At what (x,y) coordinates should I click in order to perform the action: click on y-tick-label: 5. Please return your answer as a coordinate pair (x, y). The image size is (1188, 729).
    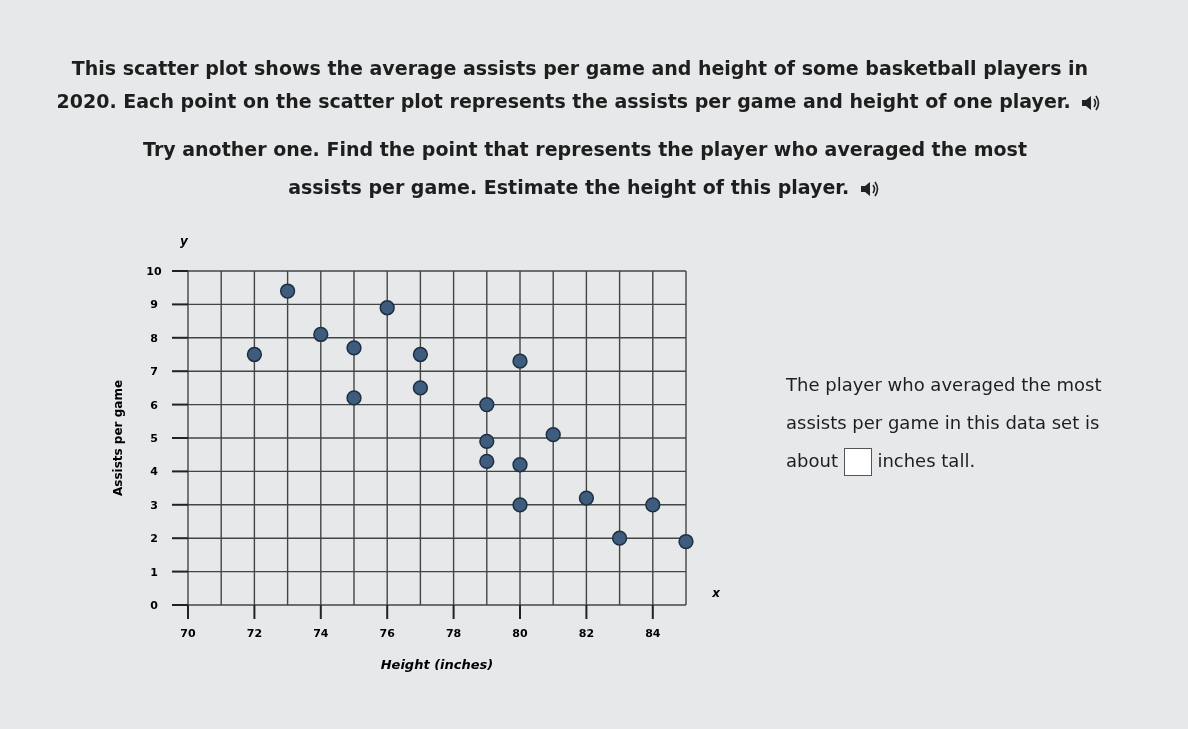
    Looking at the image, I should click on (154, 438).